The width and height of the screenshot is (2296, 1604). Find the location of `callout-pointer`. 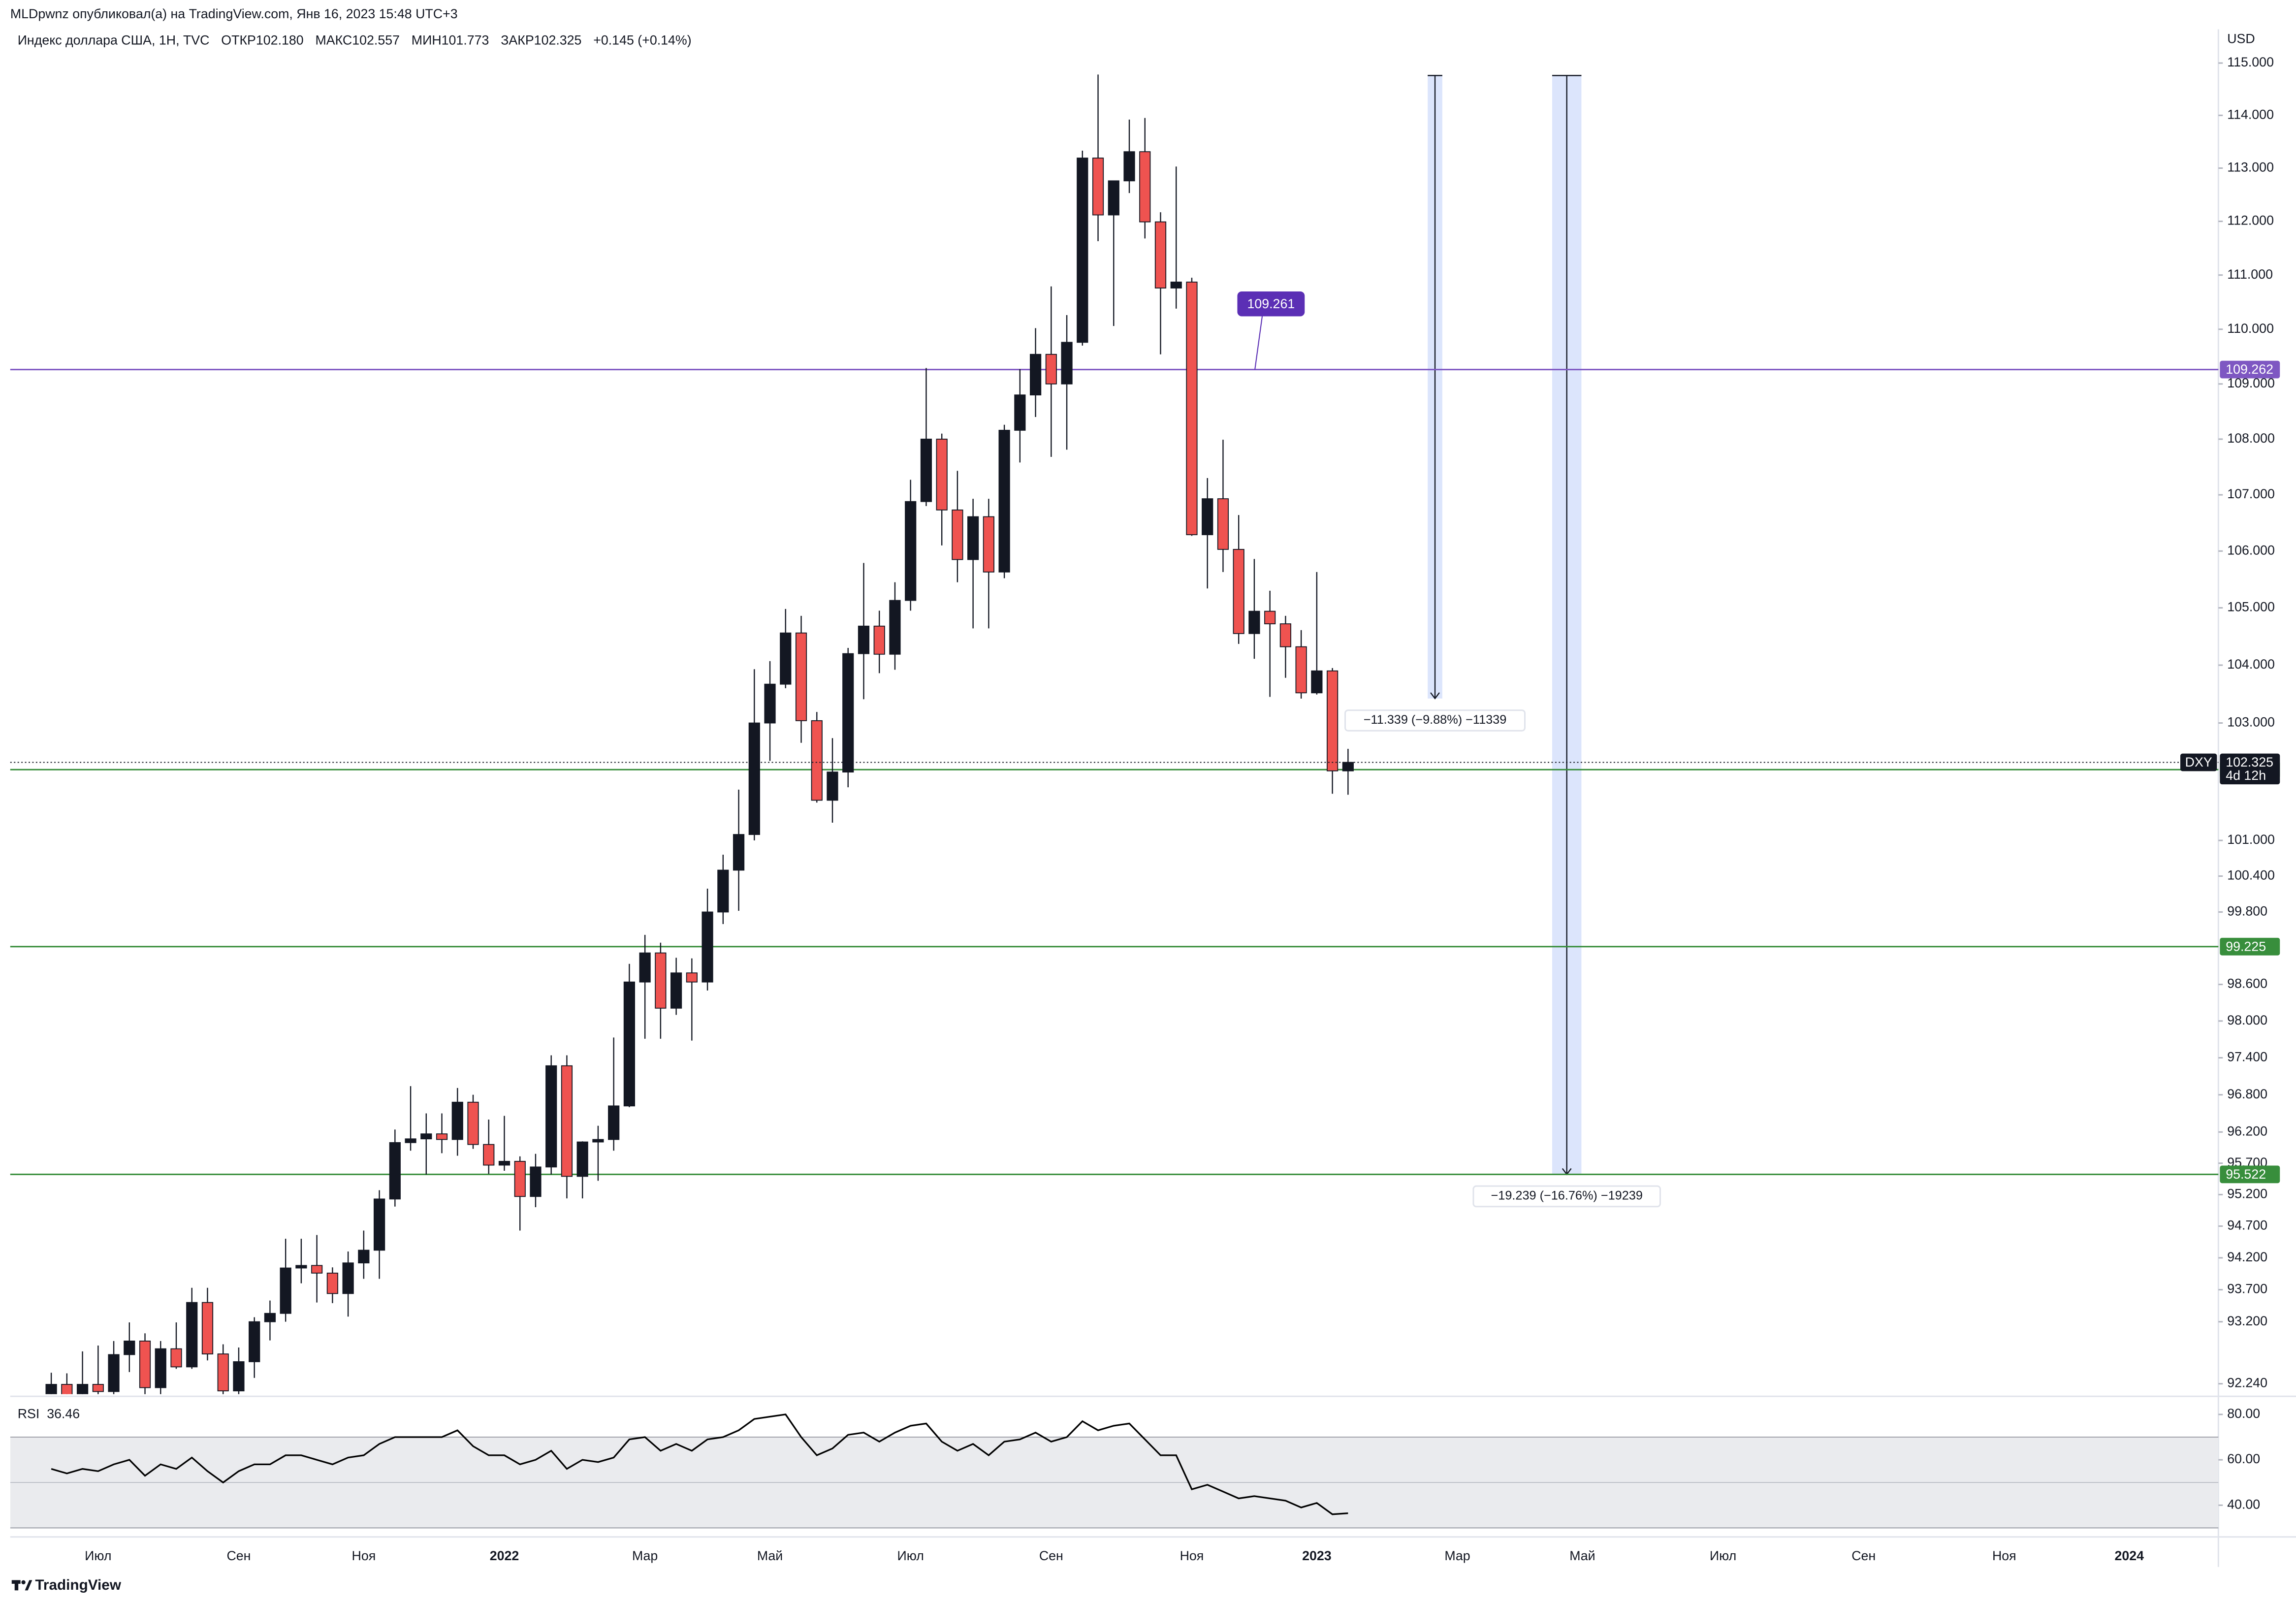

callout-pointer is located at coordinates (1258, 343).